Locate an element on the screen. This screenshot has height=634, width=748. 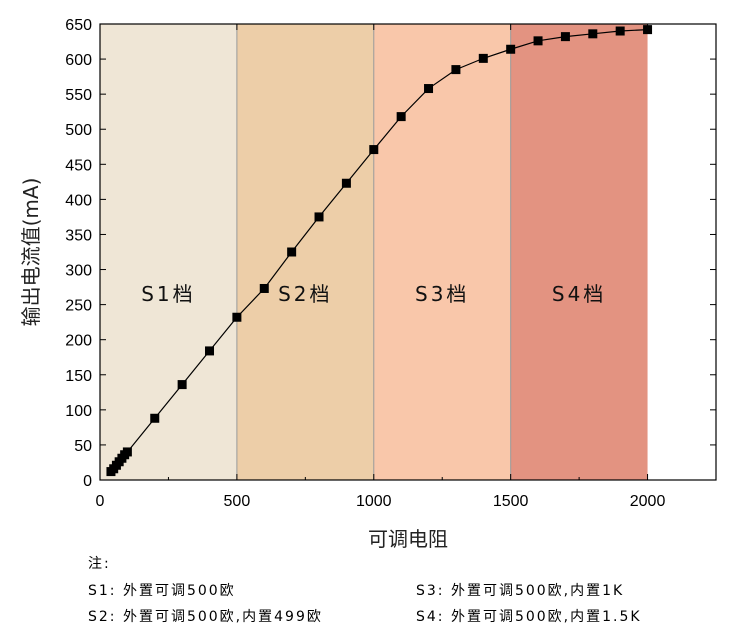
y-axis-title: 输出电流值(mA) is located at coordinates (31, 252).